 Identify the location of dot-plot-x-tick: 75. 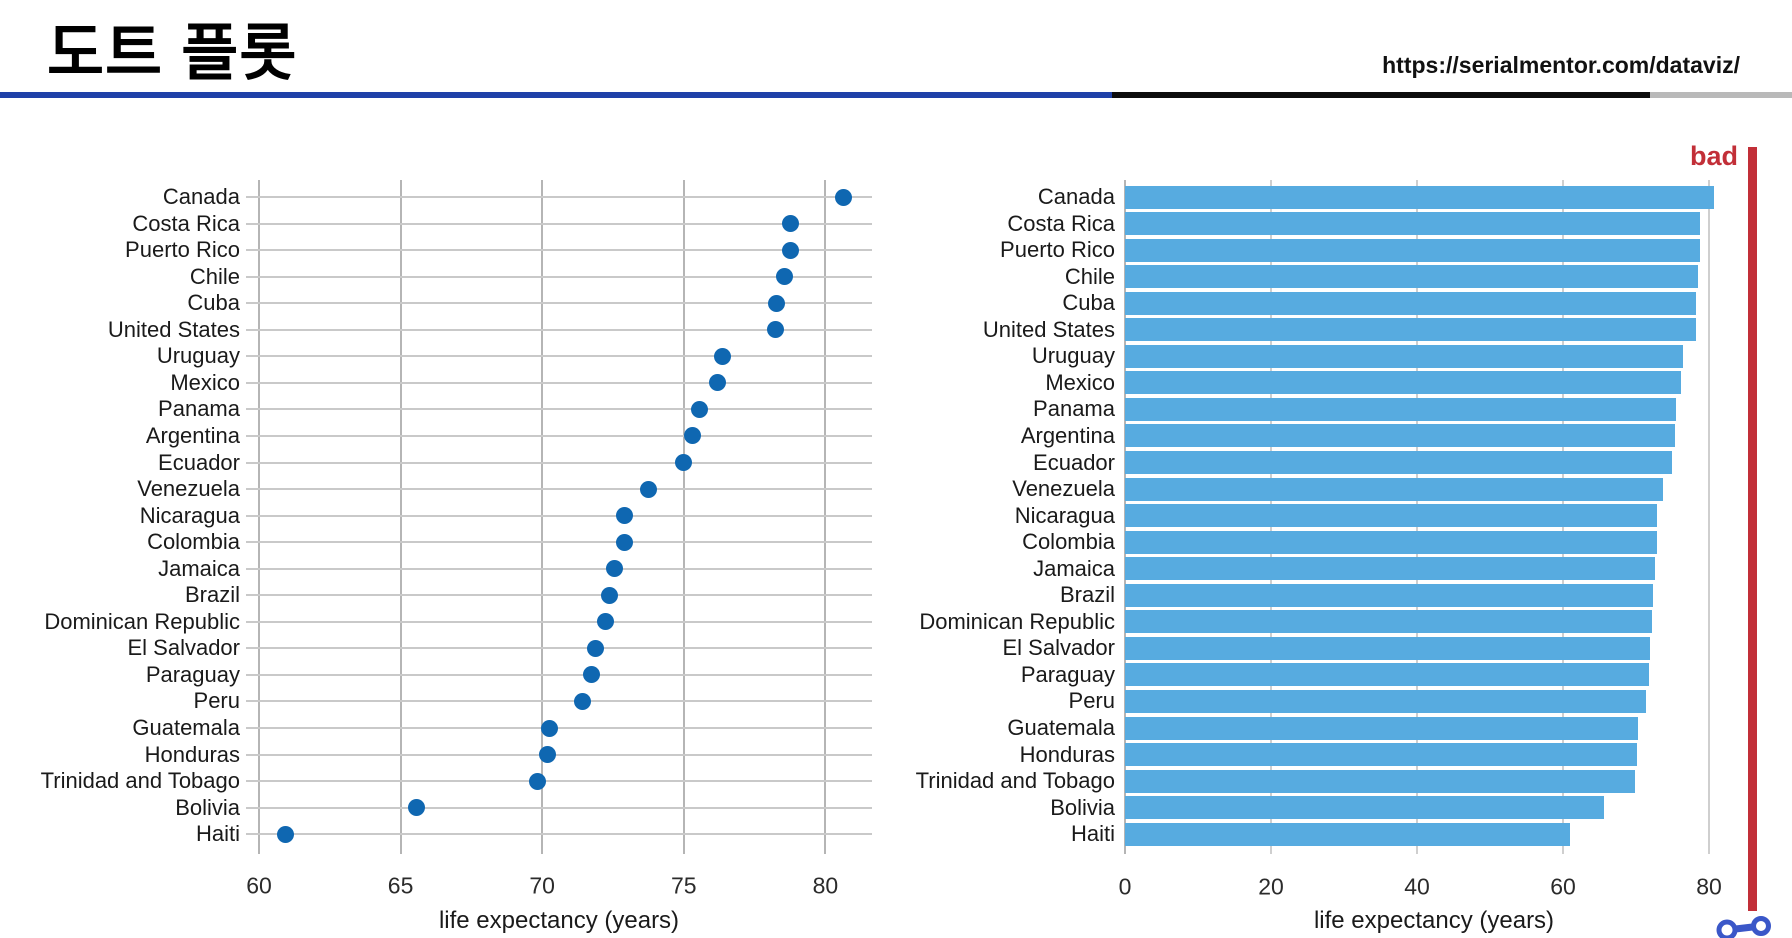
(684, 885).